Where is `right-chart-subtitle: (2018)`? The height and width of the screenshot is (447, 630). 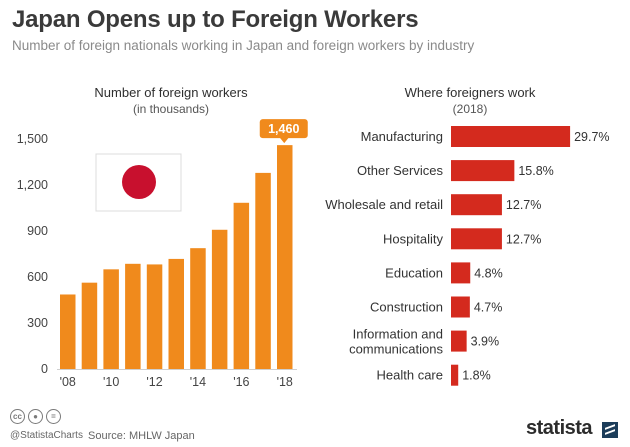
right-chart-subtitle: (2018) is located at coordinates (470, 109).